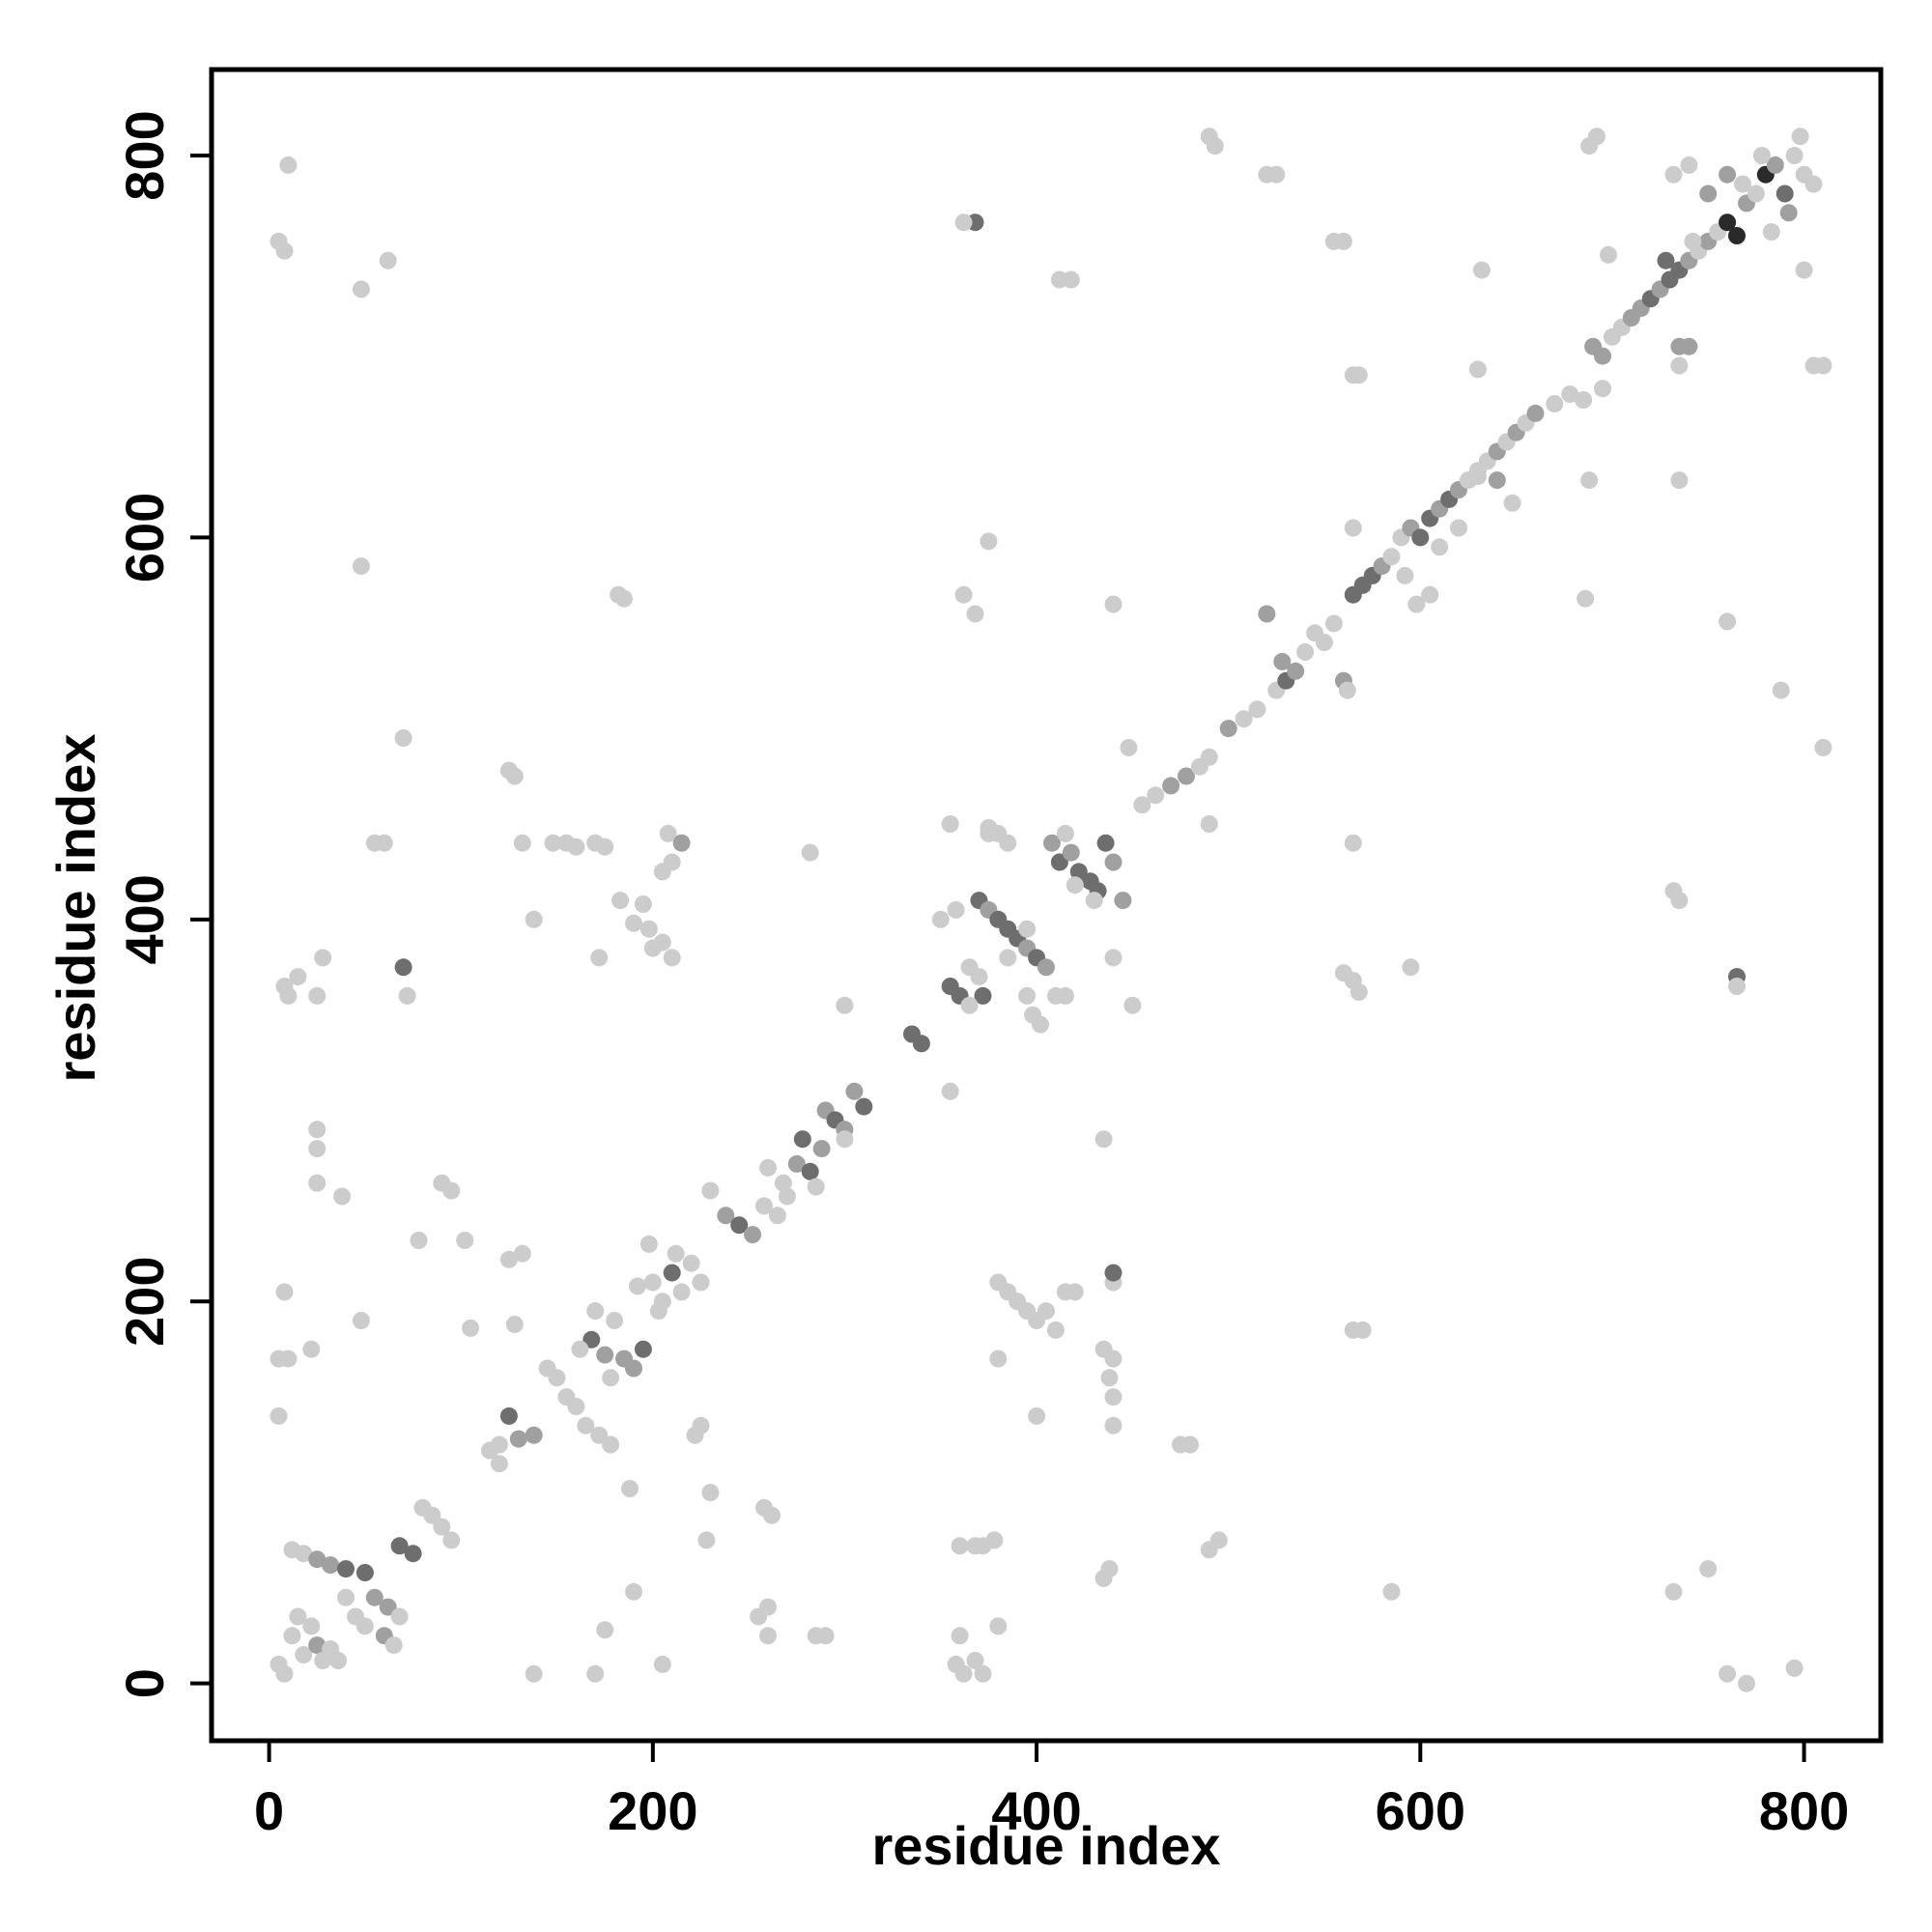  Describe the element at coordinates (144, 1683) in the screenshot. I see `y-tick-label: 0` at that location.